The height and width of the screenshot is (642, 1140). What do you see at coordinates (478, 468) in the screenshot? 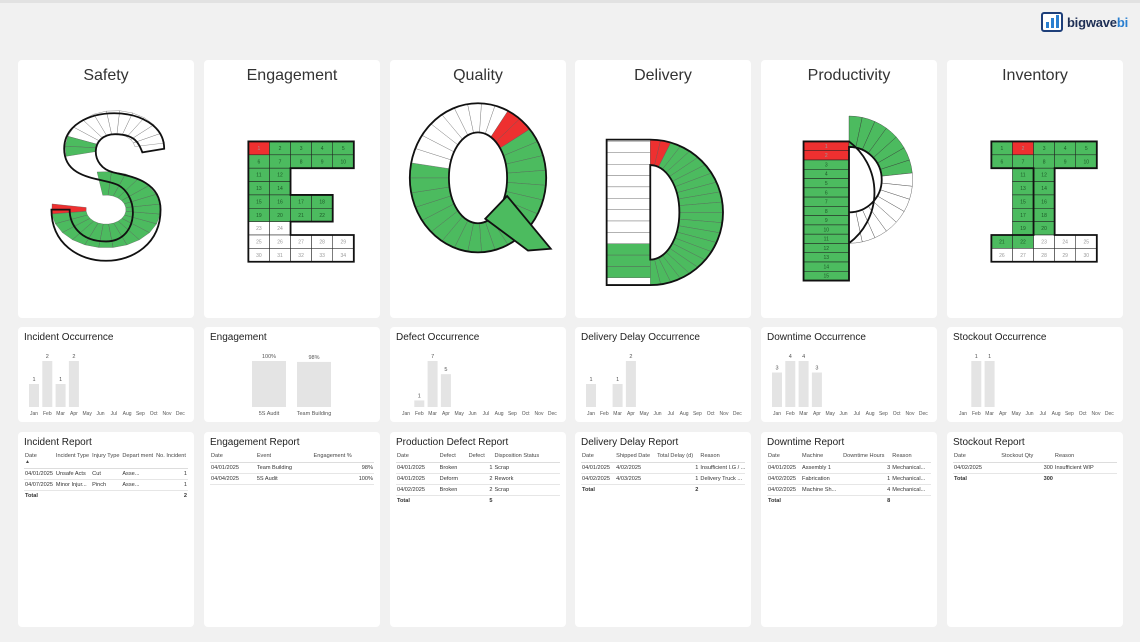
I see `table-row: 04/01/2025 Broken 1 Scrap` at bounding box center [478, 468].